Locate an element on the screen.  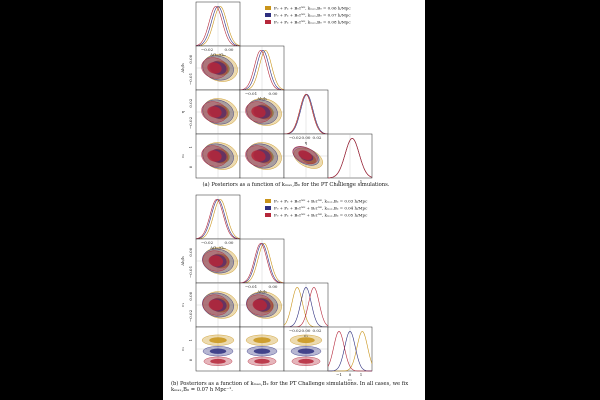
fig-b-panel-r1c0-contour-2-inner is located at coordinates (215, 261).